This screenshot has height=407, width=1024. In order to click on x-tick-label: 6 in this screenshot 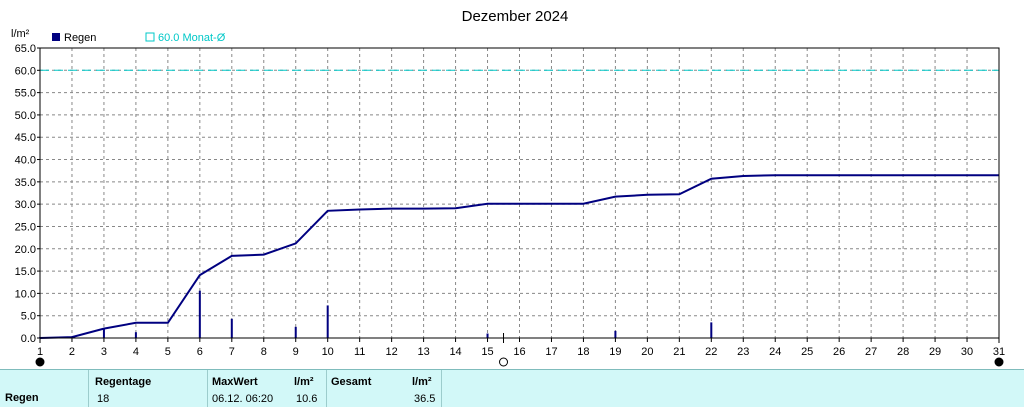, I will do `click(200, 352)`.